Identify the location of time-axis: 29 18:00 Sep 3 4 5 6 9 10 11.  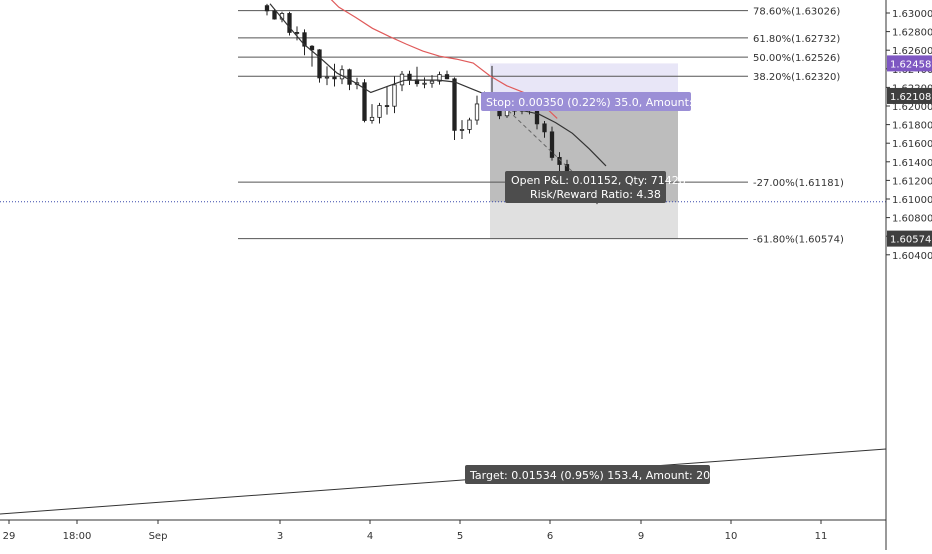
(443, 530).